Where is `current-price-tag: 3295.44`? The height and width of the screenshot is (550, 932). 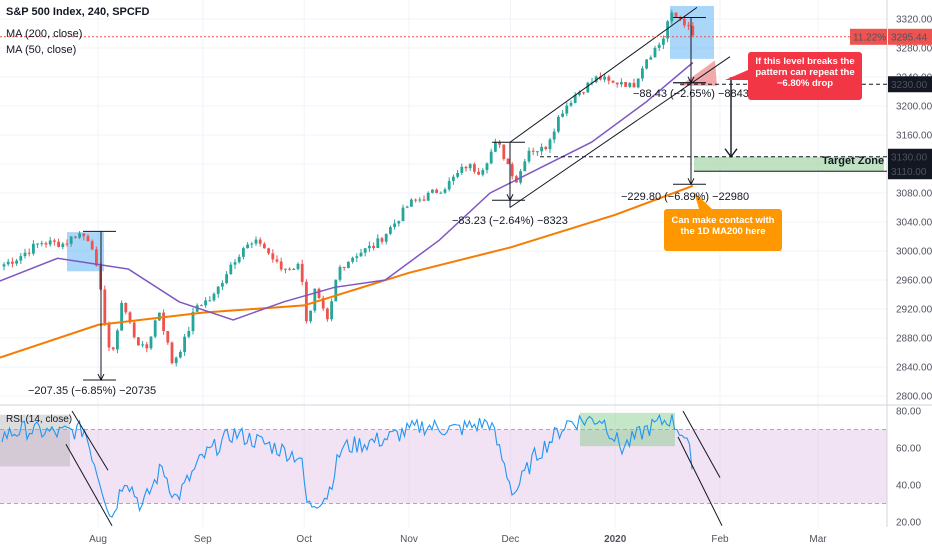 current-price-tag: 3295.44 is located at coordinates (909, 37).